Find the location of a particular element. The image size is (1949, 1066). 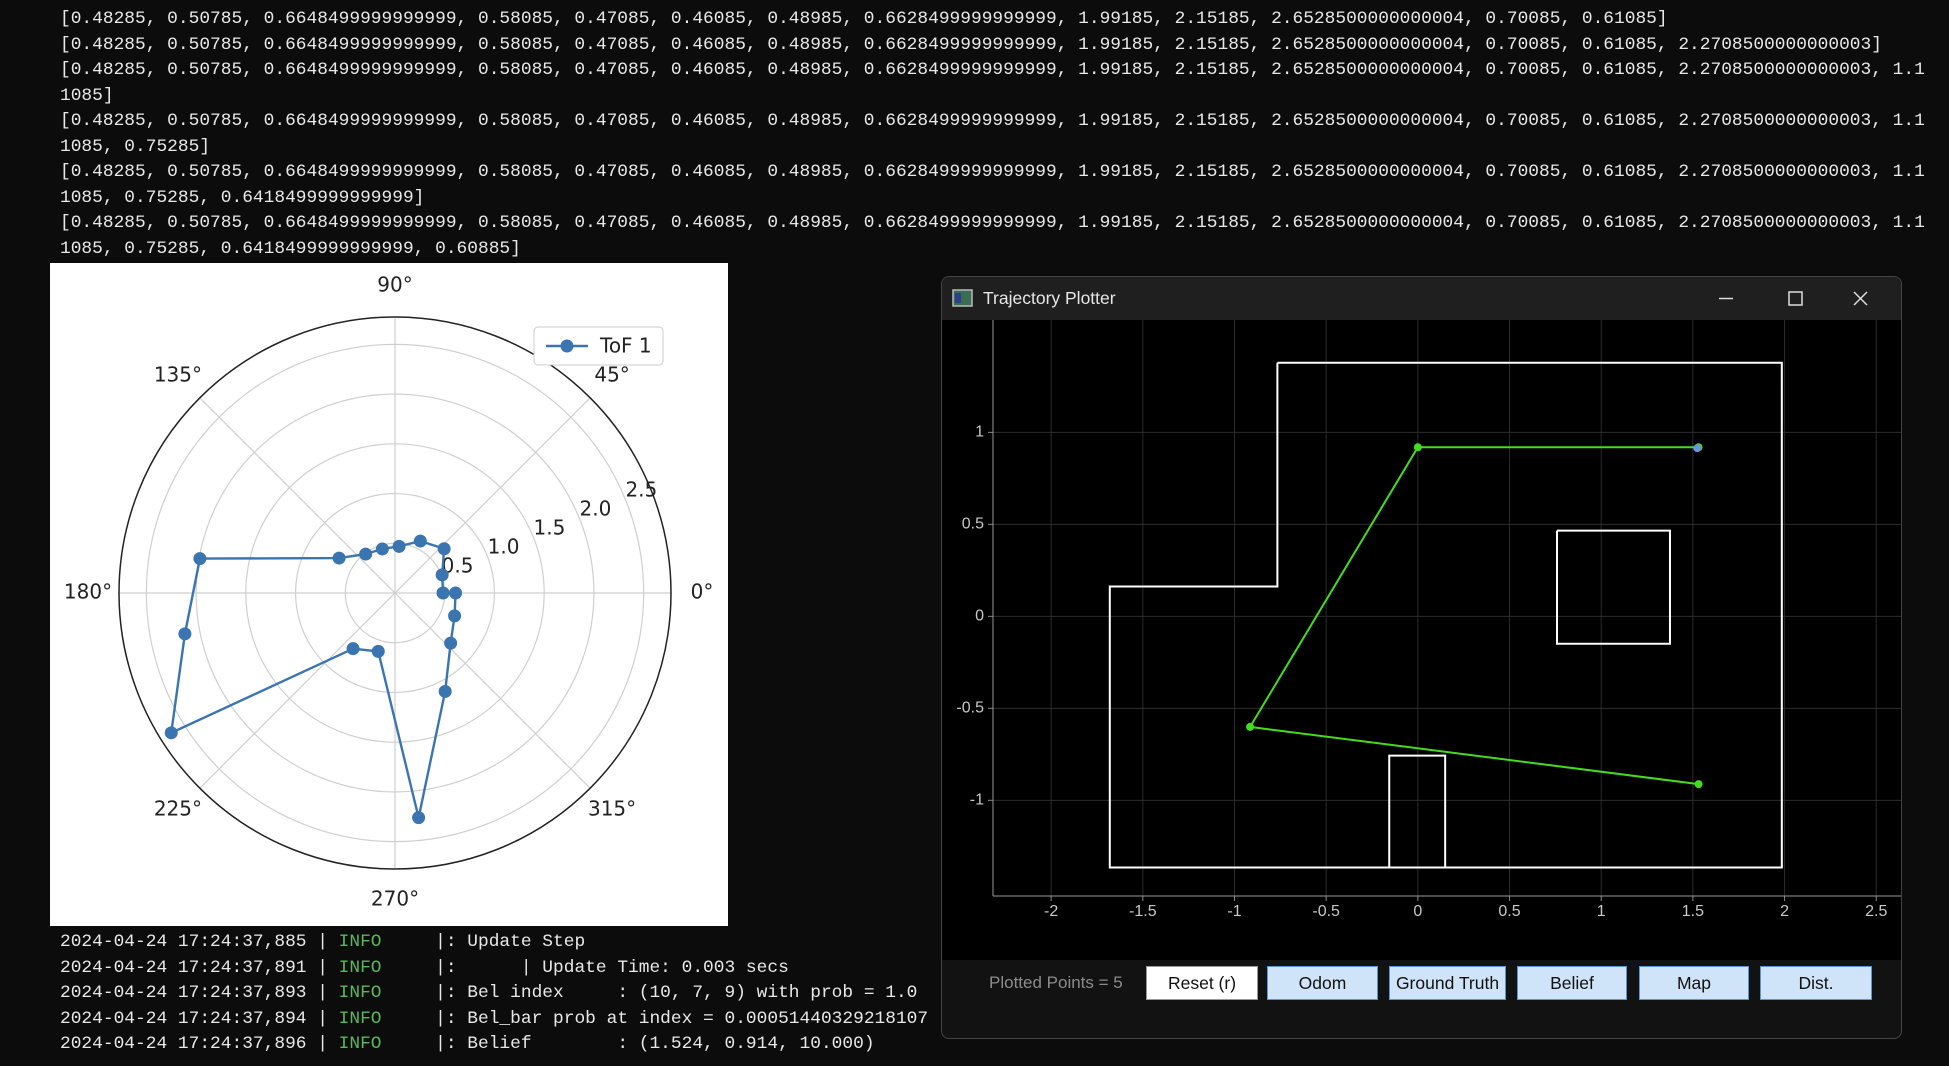

radial-tick-label: 1.5 is located at coordinates (550, 528).